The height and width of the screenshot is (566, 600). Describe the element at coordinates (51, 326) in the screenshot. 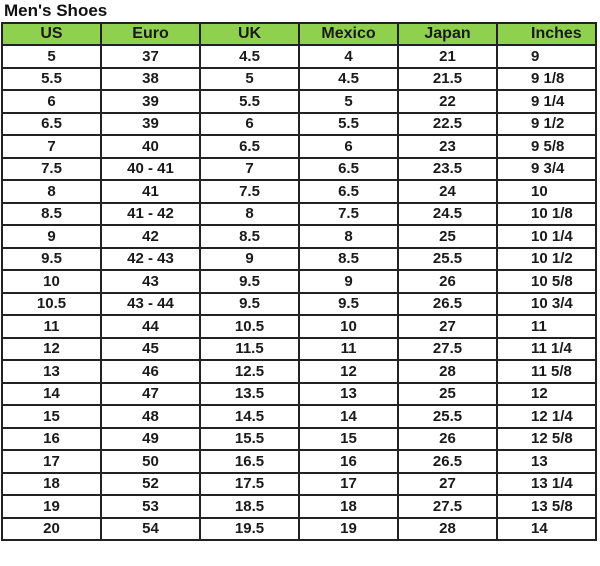

I see `cell-us: 11` at that location.